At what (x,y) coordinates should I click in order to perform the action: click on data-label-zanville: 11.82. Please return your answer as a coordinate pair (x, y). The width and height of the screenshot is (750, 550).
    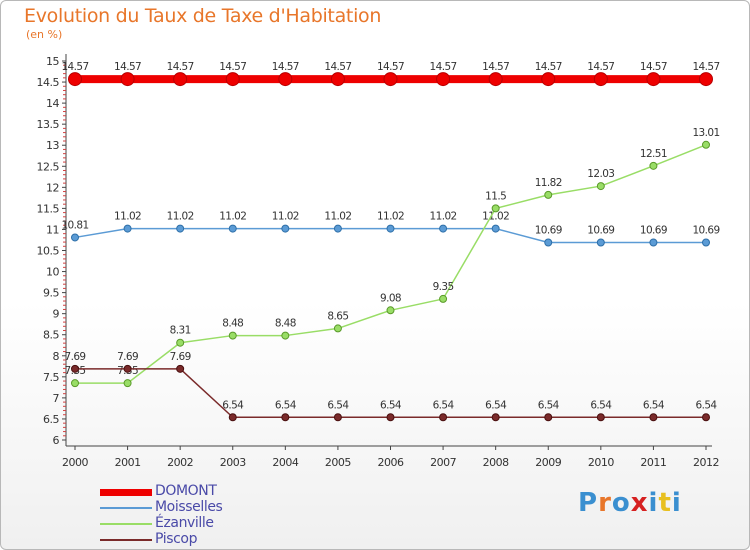
    Looking at the image, I should click on (548, 183).